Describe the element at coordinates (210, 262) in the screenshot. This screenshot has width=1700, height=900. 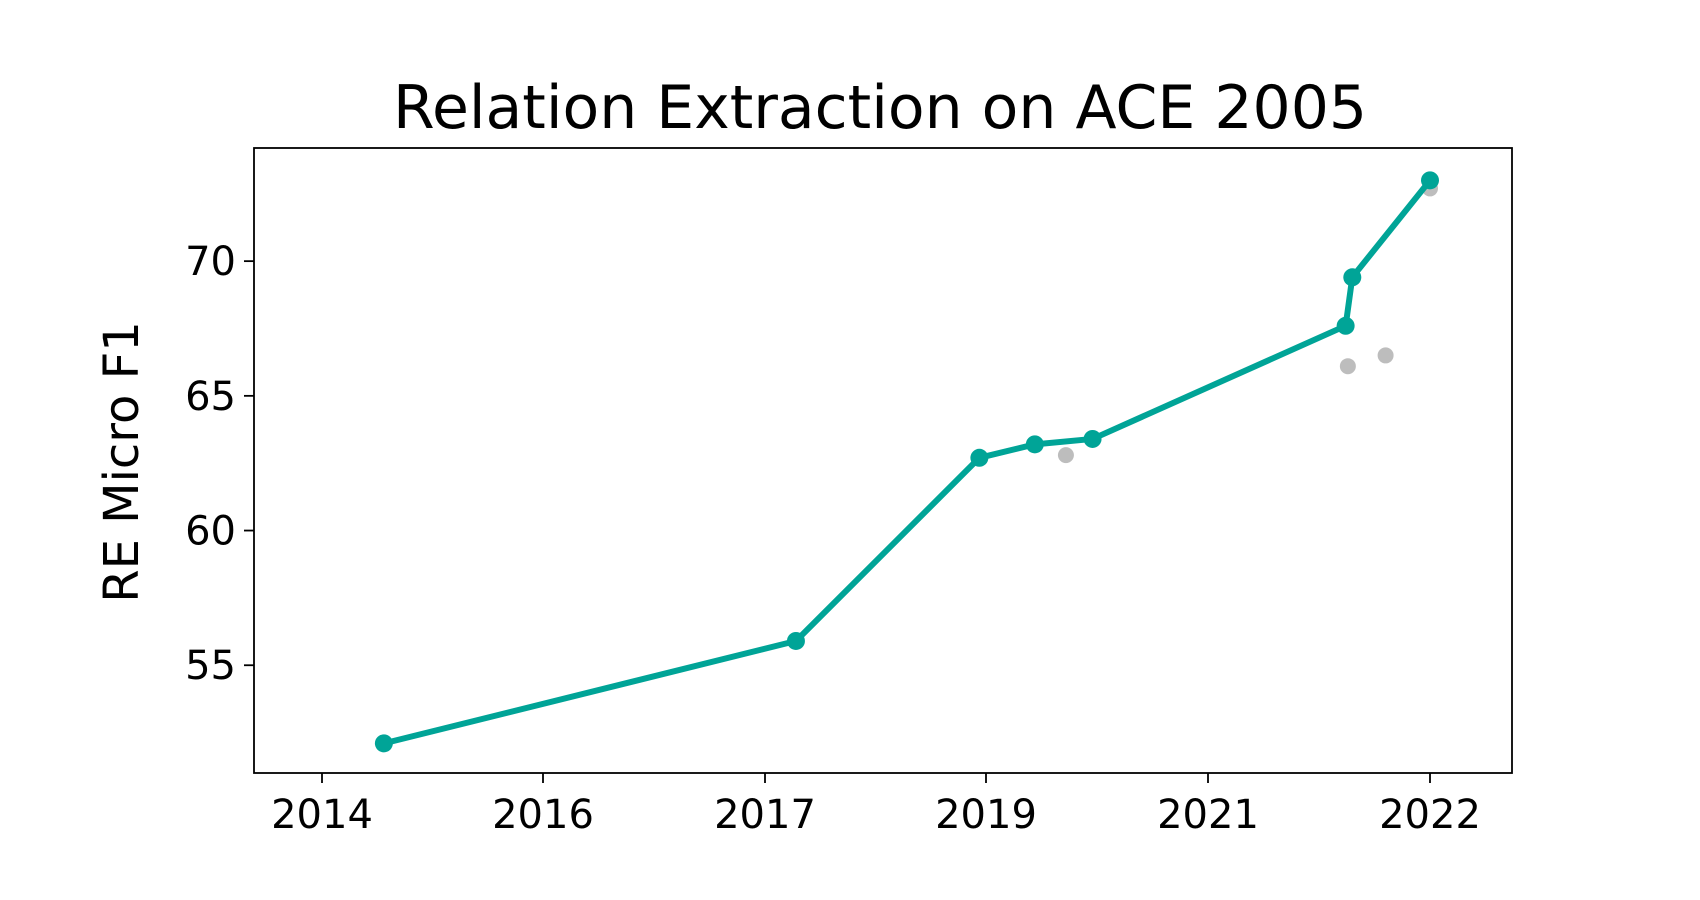
I see `y-tick-label: 70` at that location.